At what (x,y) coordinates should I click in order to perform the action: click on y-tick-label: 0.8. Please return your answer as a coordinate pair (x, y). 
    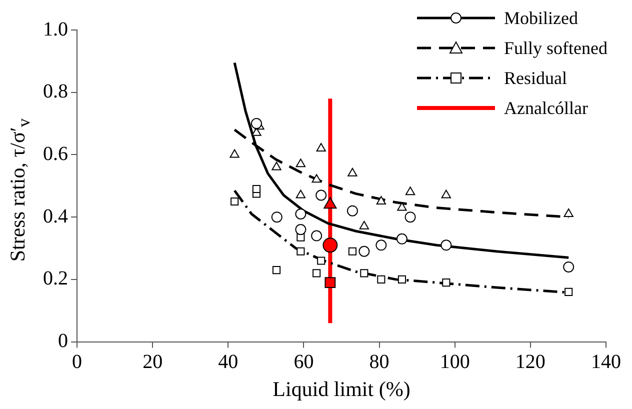
    Looking at the image, I should click on (55, 91).